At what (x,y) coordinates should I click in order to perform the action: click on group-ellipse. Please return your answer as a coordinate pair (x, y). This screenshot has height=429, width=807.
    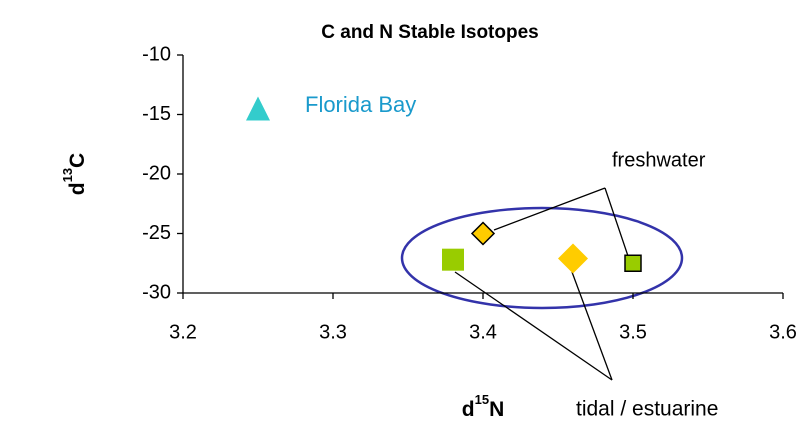
    Looking at the image, I should click on (542, 258).